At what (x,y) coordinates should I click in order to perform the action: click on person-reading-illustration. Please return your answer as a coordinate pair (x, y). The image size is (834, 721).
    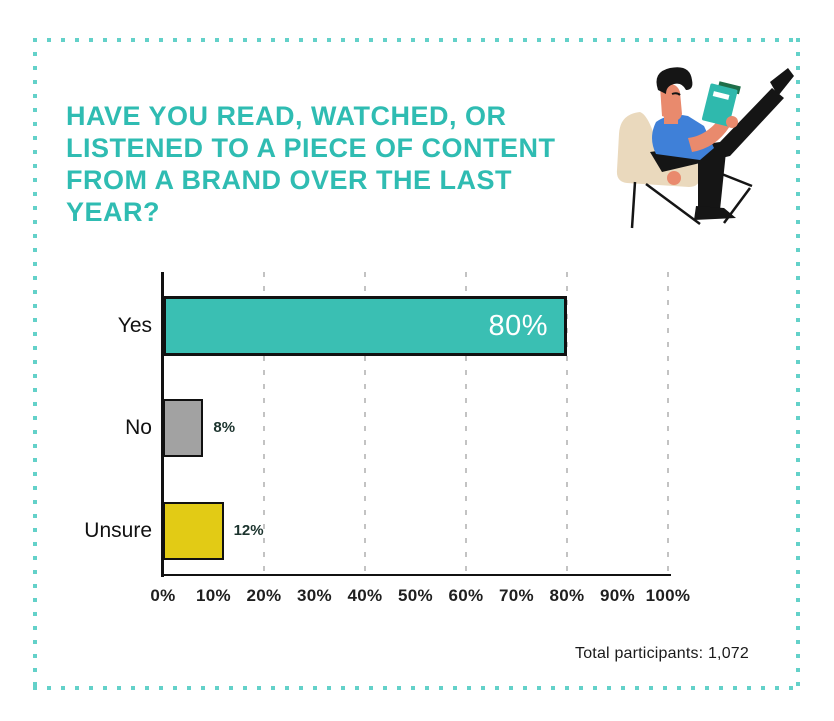
    Looking at the image, I should click on (702, 149).